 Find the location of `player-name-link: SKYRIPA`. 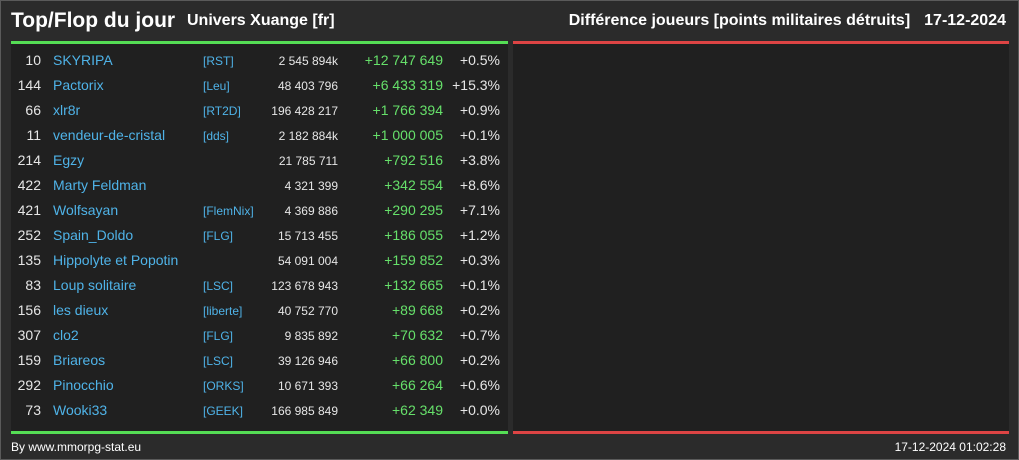

player-name-link: SKYRIPA is located at coordinates (83, 60).